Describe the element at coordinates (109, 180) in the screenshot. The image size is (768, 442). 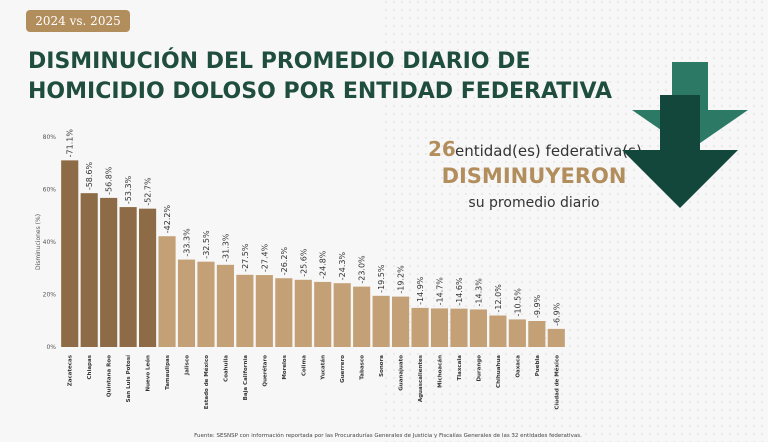
I see `value-label: -56.8%` at that location.